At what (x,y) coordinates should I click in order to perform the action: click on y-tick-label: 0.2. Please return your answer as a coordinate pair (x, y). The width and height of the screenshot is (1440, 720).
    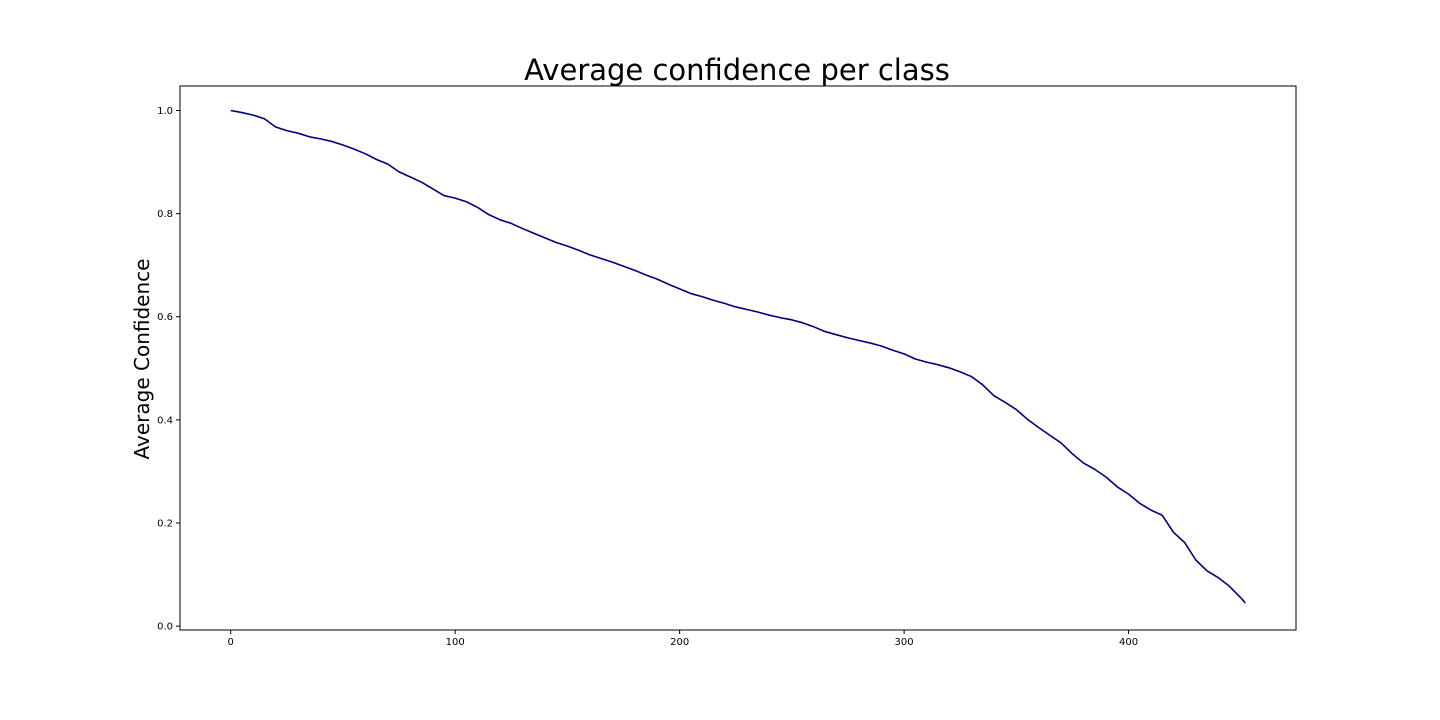
    Looking at the image, I should click on (165, 524).